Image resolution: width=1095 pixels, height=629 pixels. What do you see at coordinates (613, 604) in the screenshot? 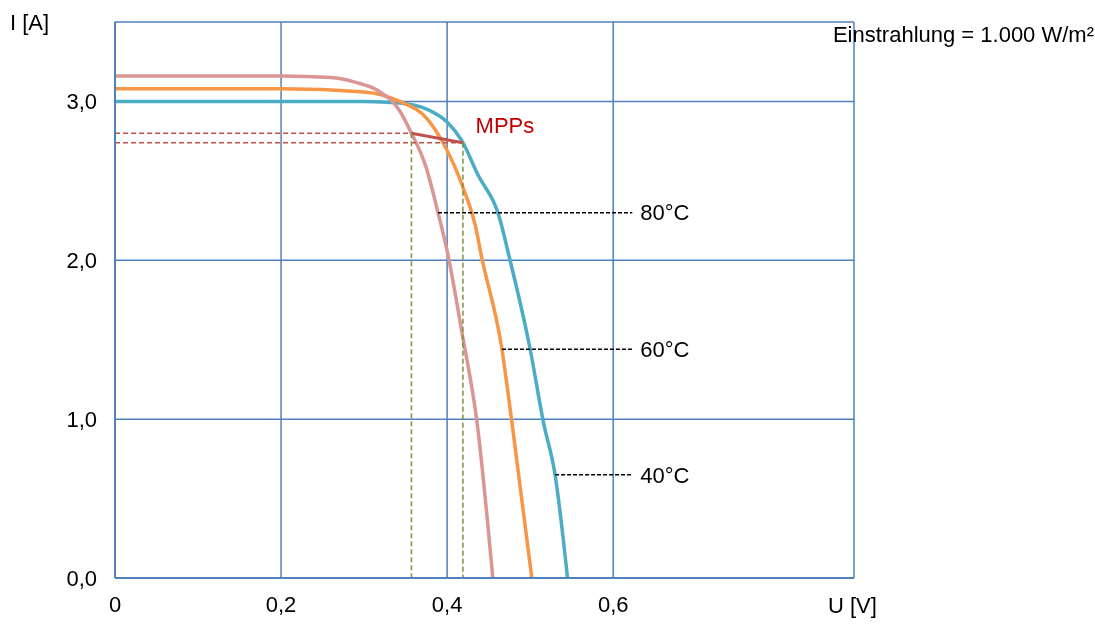
I see `x-tick-label: 0,6` at bounding box center [613, 604].